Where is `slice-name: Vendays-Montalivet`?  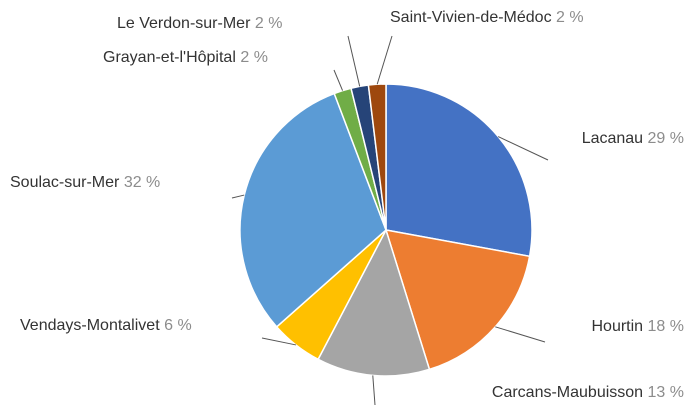
slice-name: Vendays-Montalivet is located at coordinates (90, 325).